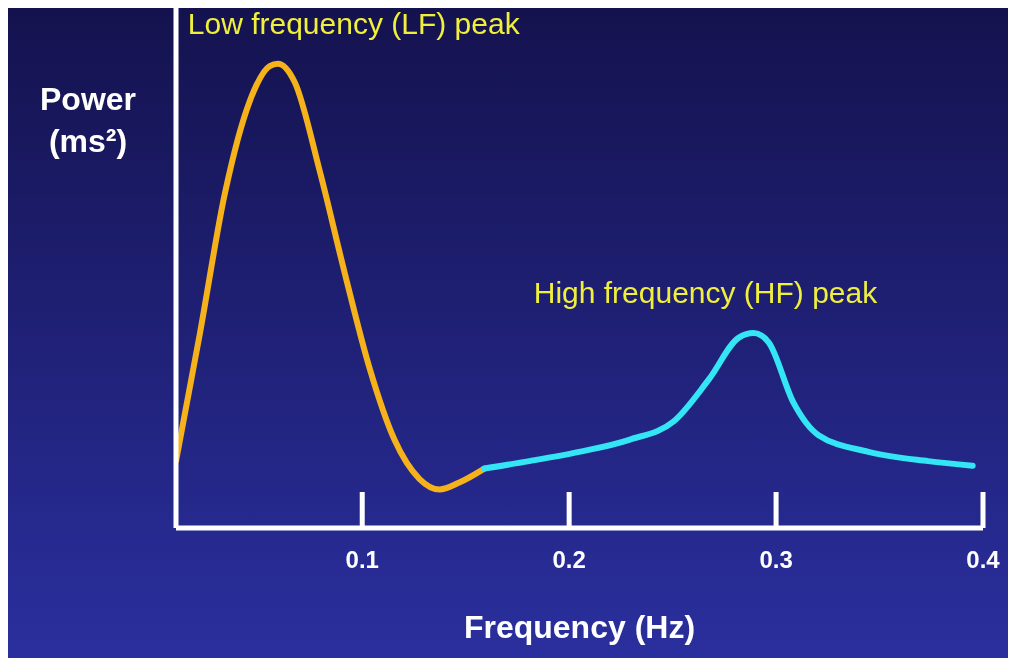 Image resolution: width=1016 pixels, height=666 pixels. Describe the element at coordinates (362, 559) in the screenshot. I see `x-tick-label: 0.1` at that location.